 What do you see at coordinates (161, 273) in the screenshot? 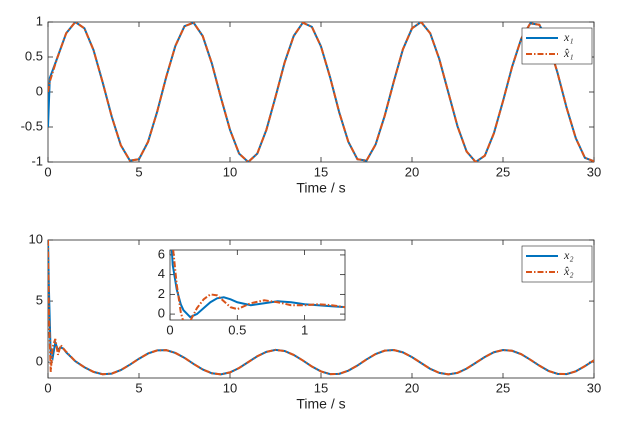
I see `y-tick-label: 4` at bounding box center [161, 273].